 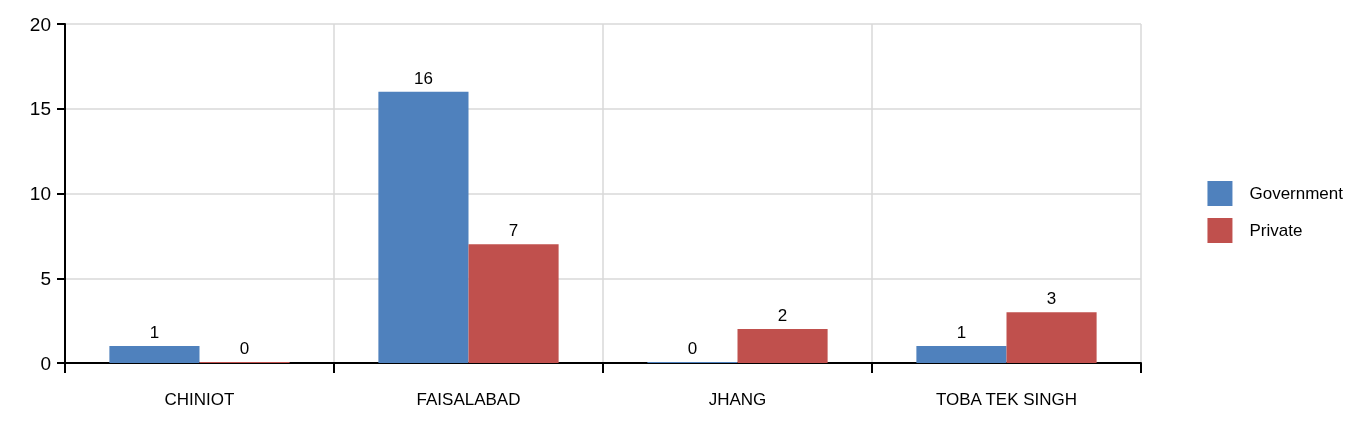 What do you see at coordinates (423, 78) in the screenshot?
I see `data-label: 16` at bounding box center [423, 78].